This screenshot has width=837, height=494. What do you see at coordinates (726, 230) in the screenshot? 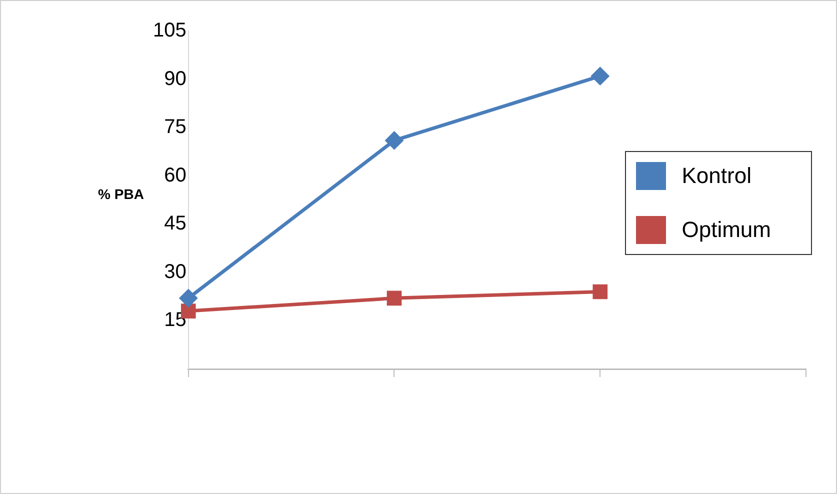
I see `legend-label: Optimum` at bounding box center [726, 230].